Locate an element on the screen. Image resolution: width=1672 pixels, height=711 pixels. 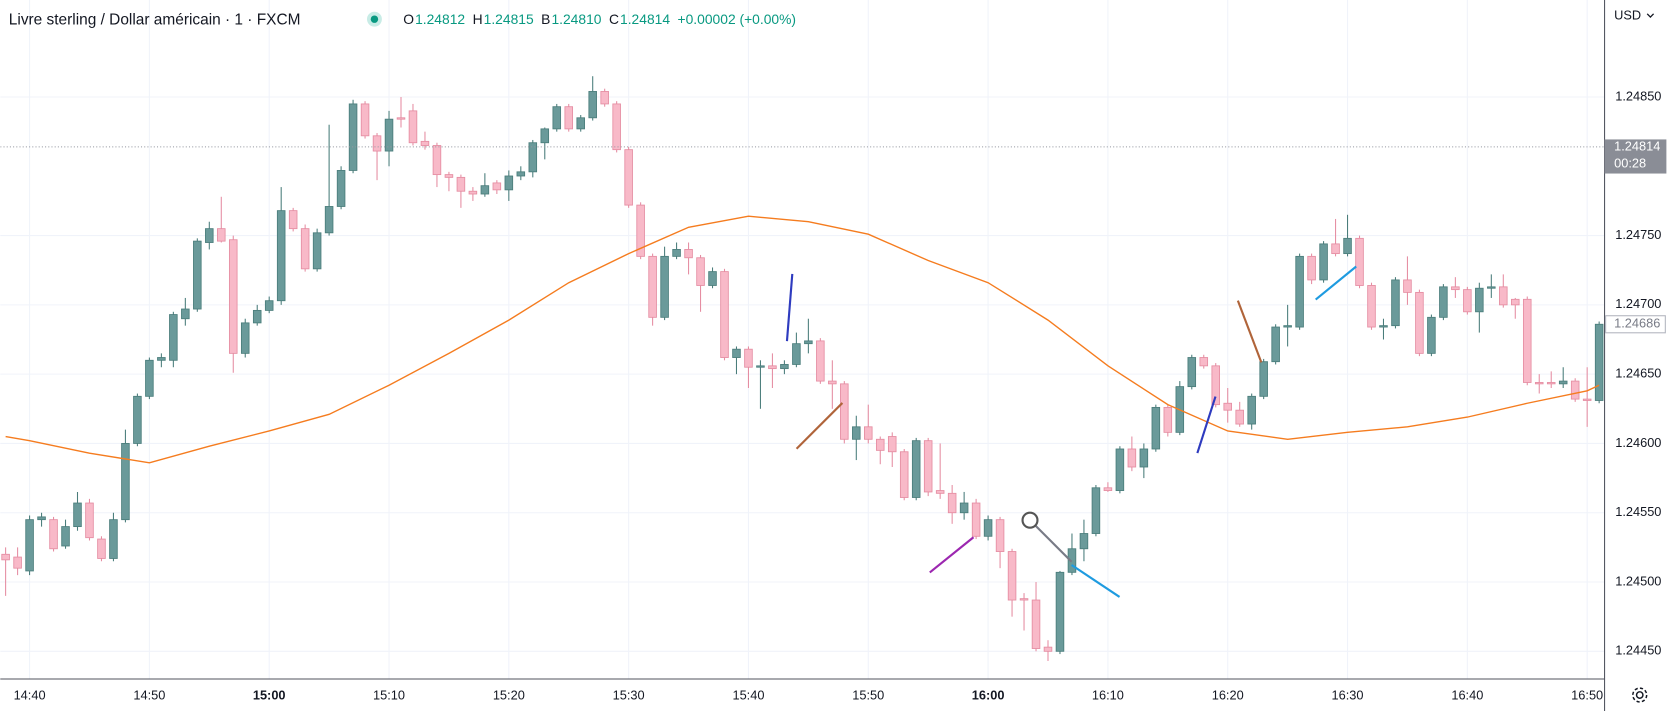
currency: USD is located at coordinates (1627, 14).